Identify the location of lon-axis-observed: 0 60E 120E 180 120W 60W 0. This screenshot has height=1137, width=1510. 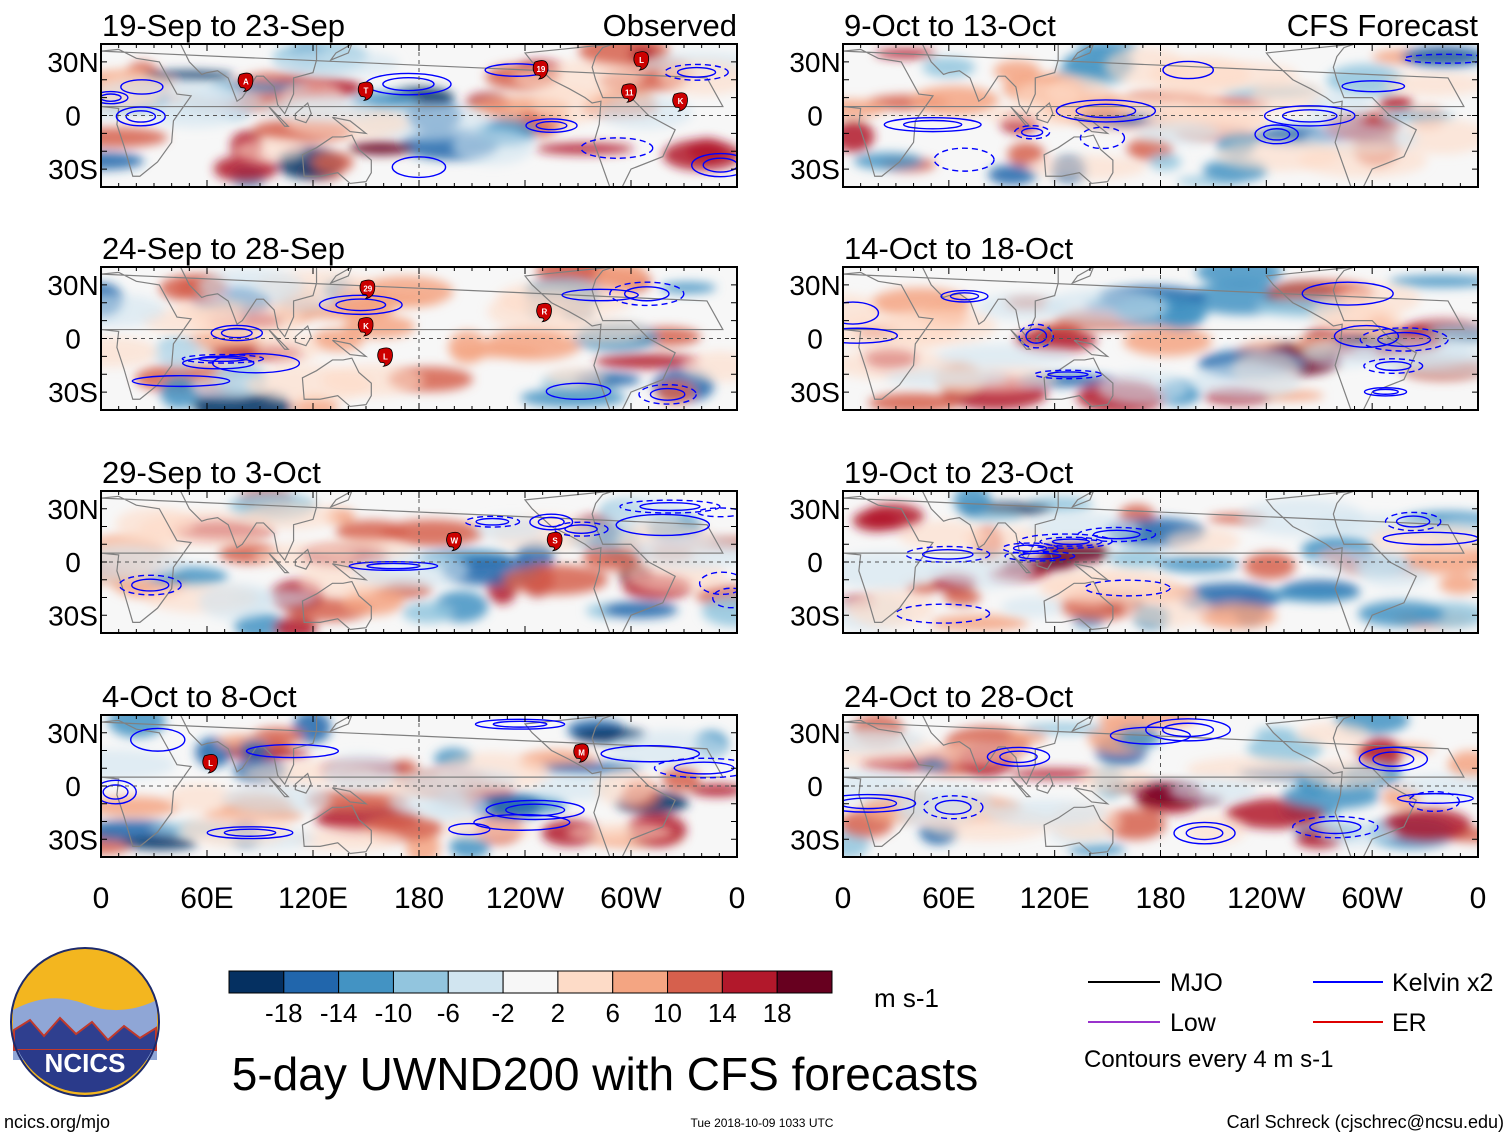
(419, 898).